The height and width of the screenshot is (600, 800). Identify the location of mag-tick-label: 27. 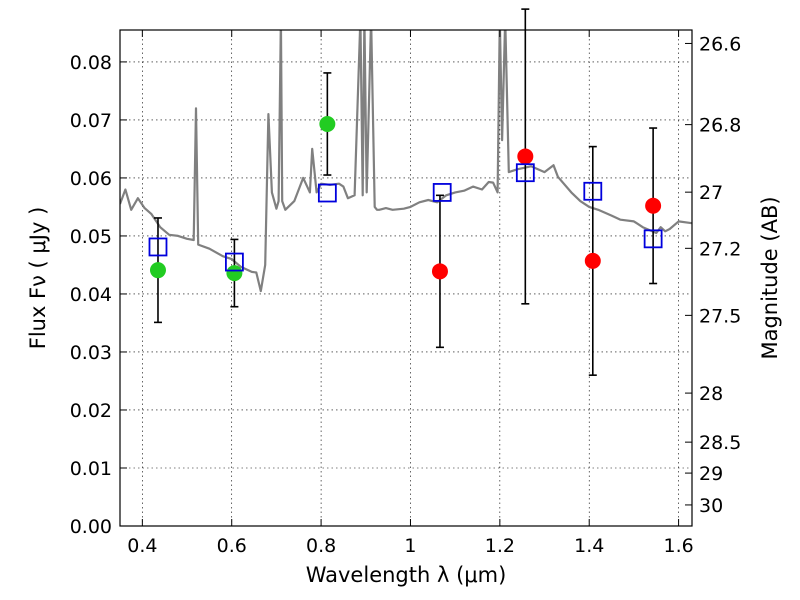
(711, 193).